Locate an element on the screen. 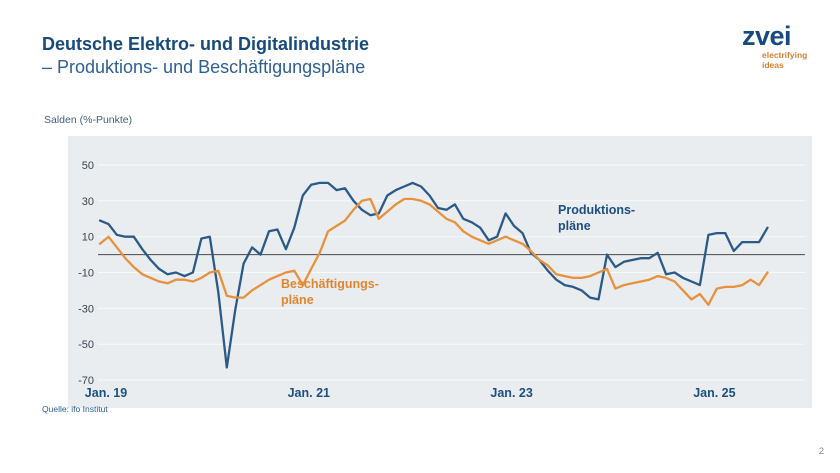 The height and width of the screenshot is (473, 840). beschaeftigungsplaene-label-line1: Beschäftigungs- is located at coordinates (330, 284).